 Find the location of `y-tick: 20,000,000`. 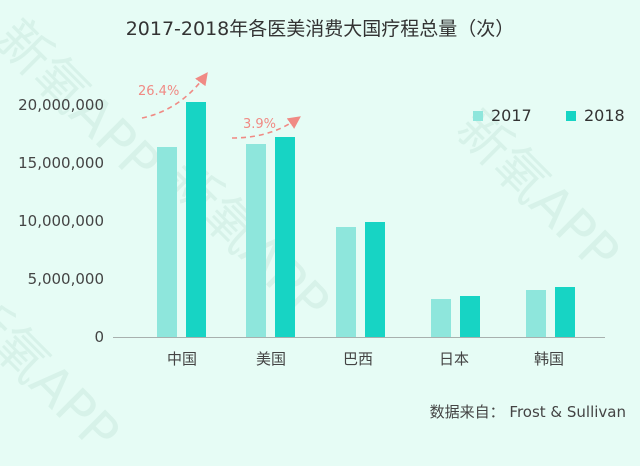

y-tick: 20,000,000 is located at coordinates (61, 105).